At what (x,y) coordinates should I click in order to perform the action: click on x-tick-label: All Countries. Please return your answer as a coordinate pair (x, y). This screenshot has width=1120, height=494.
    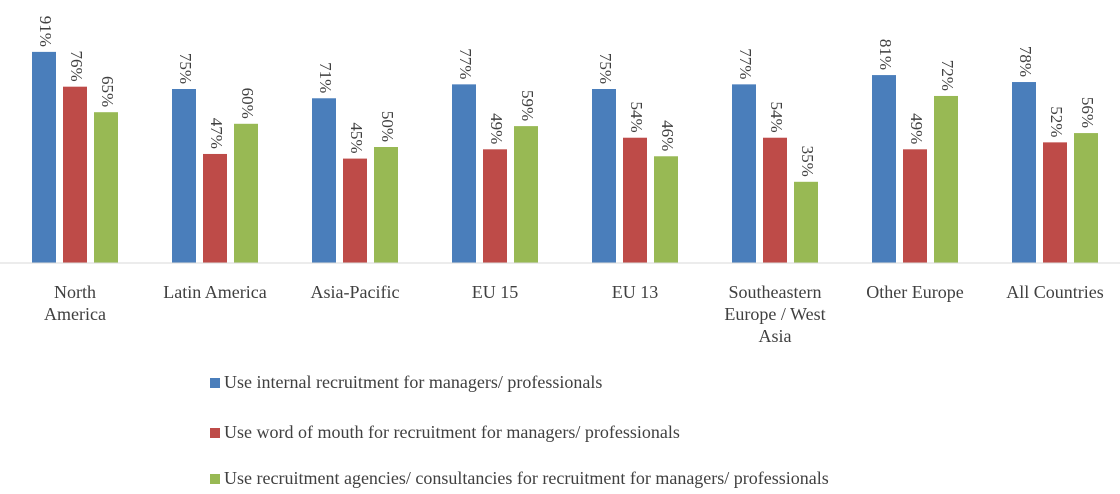
    Looking at the image, I should click on (1055, 292).